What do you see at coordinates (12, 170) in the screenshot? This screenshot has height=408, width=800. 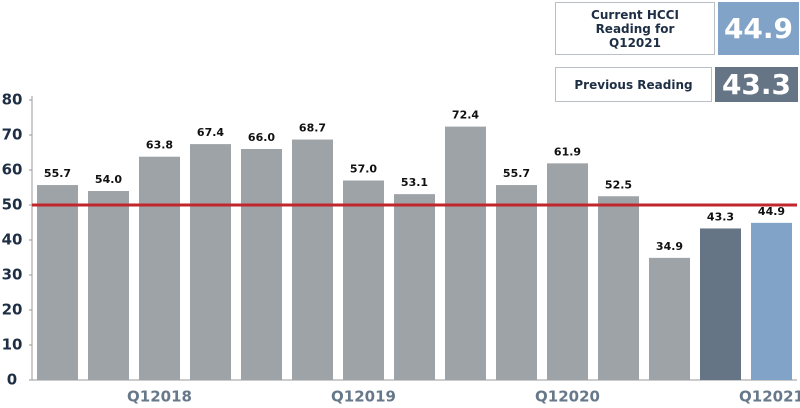 I see `y-tick-label: 60` at bounding box center [12, 170].